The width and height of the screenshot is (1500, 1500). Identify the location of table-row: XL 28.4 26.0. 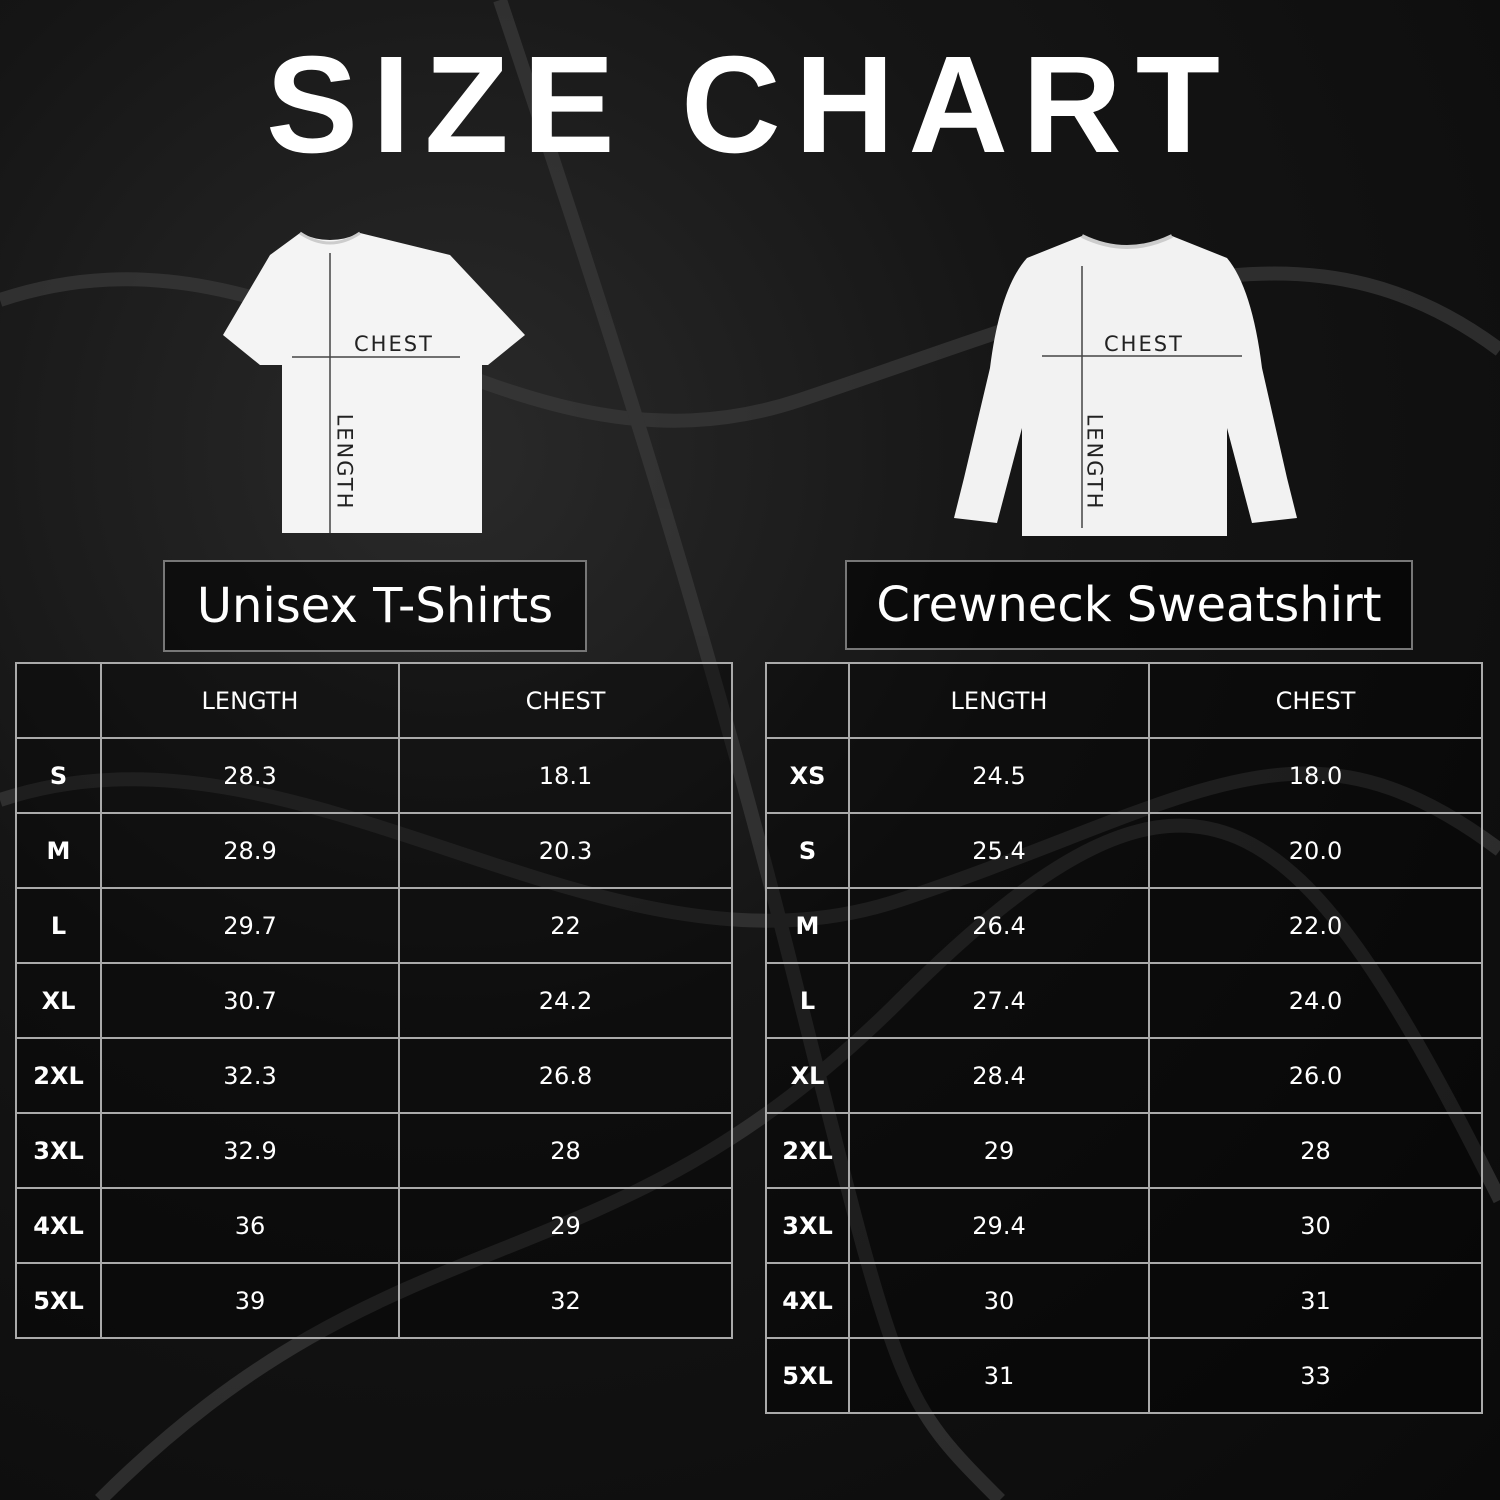
(1124, 1075).